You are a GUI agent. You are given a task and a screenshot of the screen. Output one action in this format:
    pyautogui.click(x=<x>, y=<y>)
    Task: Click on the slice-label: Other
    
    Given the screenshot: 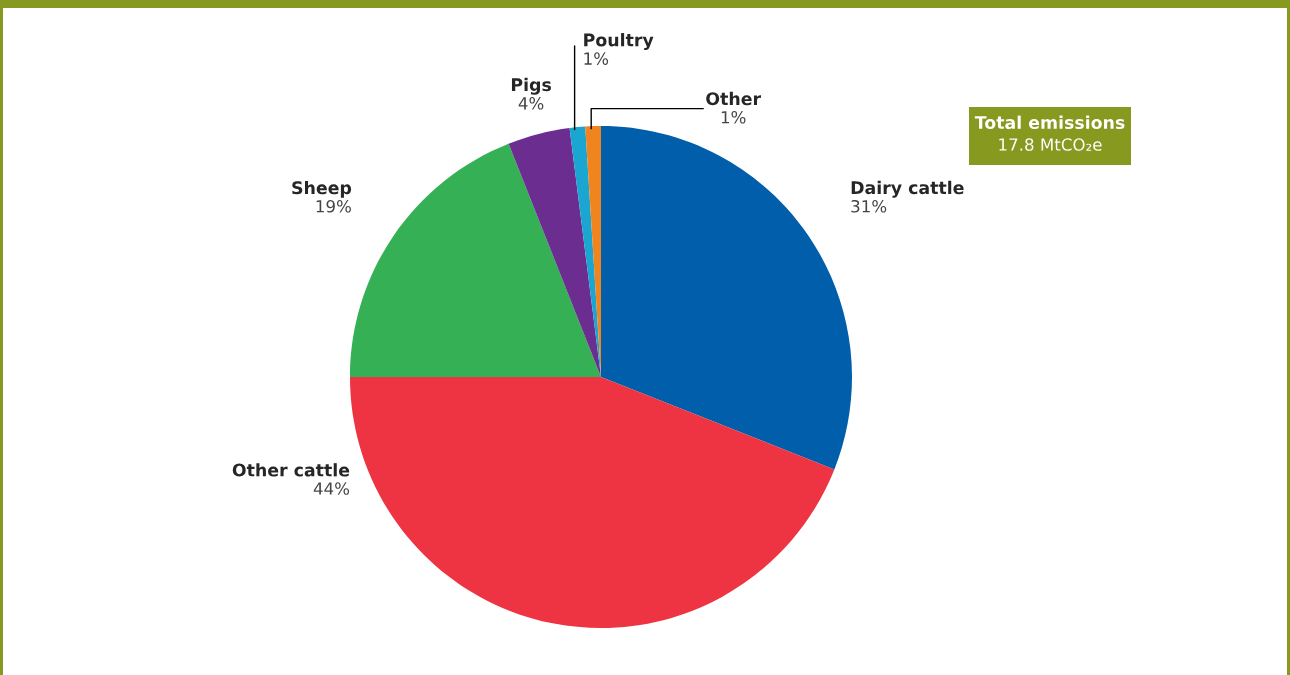 What is the action you would take?
    pyautogui.click(x=734, y=98)
    